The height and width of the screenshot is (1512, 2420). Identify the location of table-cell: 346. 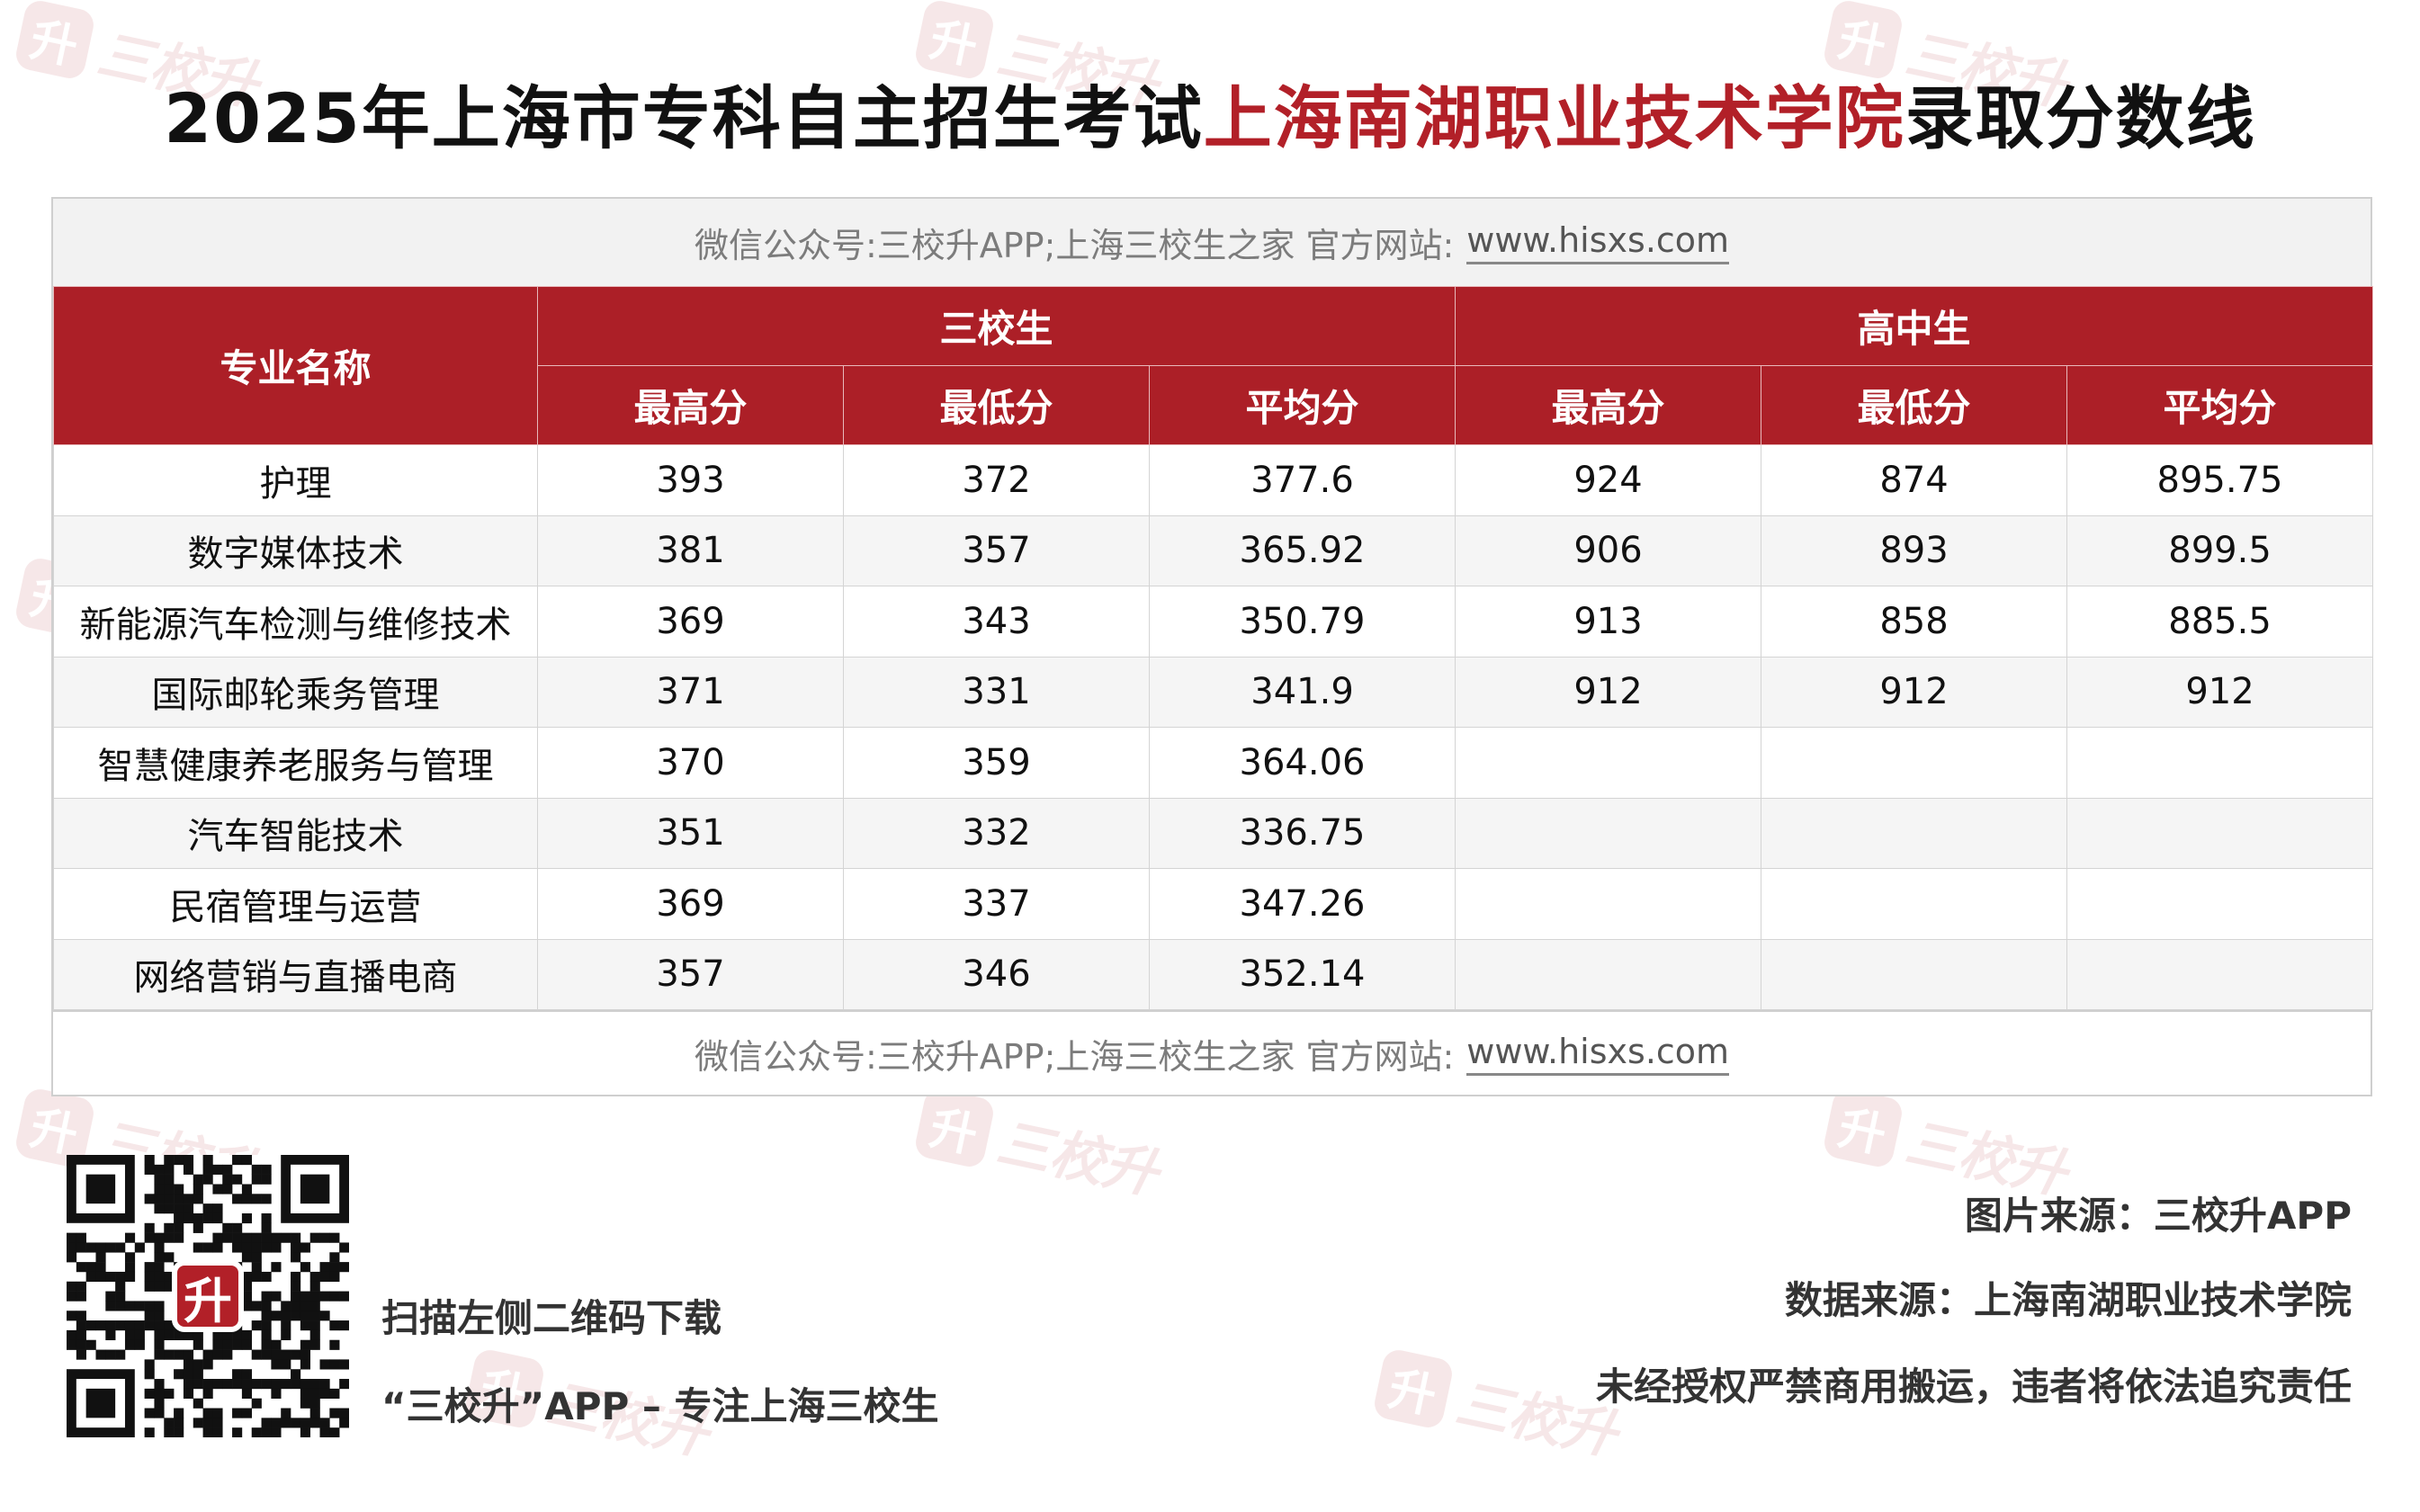
(996, 974).